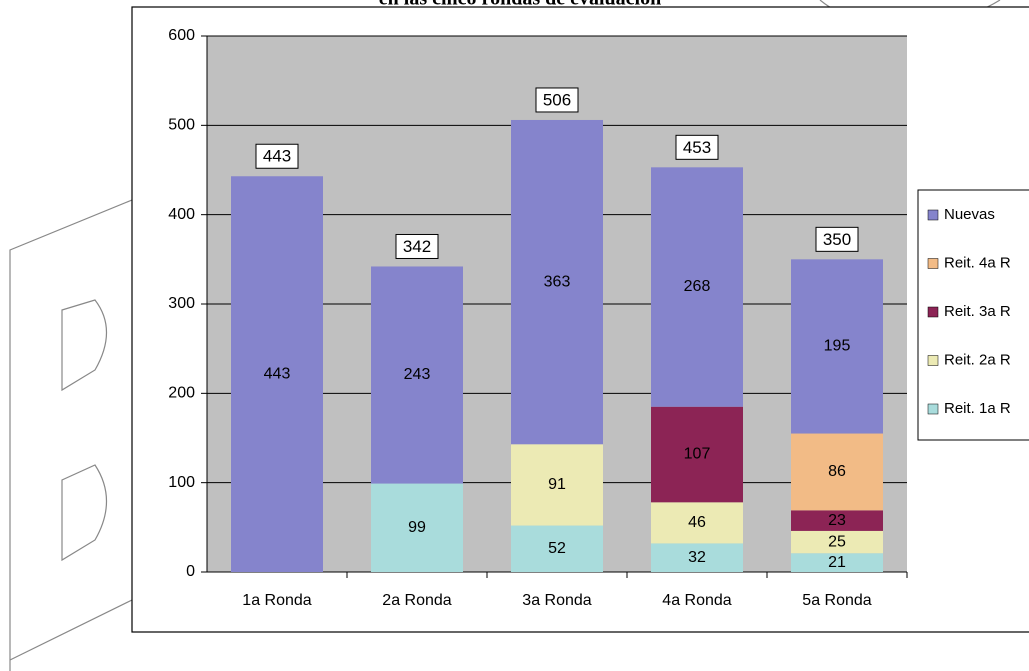  What do you see at coordinates (190, 571) in the screenshot?
I see `y-tick-label: 0` at bounding box center [190, 571].